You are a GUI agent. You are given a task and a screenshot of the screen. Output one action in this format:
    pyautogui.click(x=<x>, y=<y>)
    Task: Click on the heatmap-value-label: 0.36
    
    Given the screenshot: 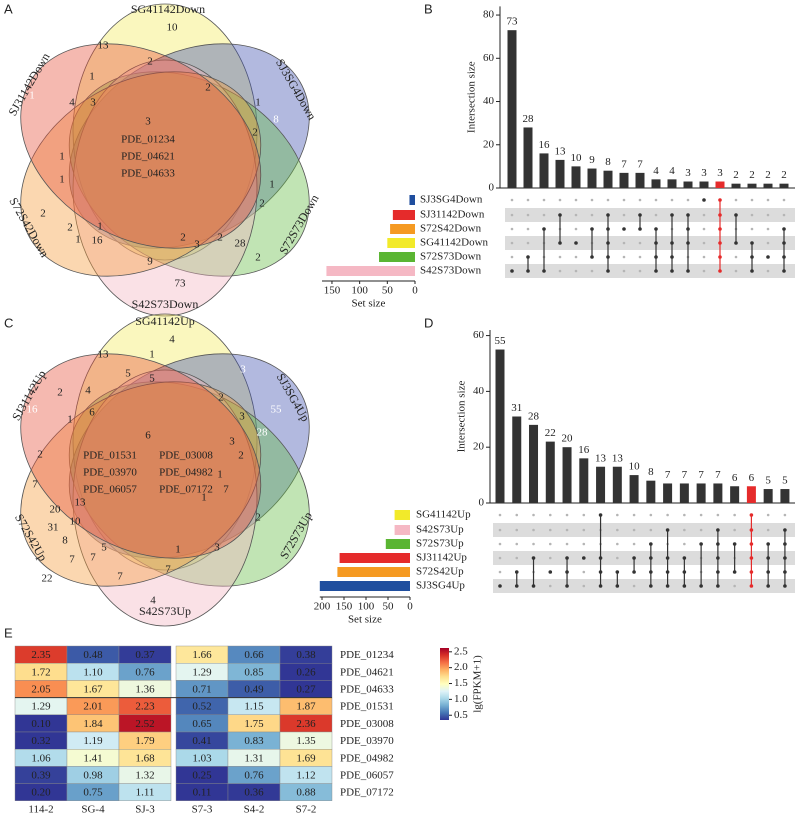 What is the action you would take?
    pyautogui.click(x=254, y=793)
    